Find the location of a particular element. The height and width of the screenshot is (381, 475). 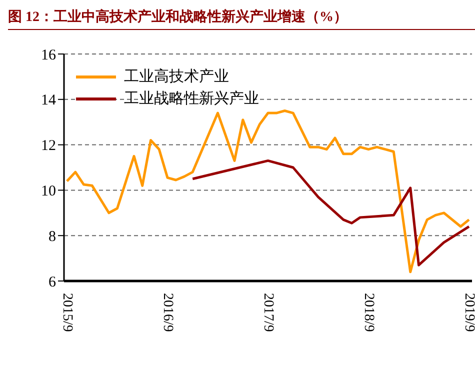

legend-label: 工业高技术产业 is located at coordinates (176, 77).